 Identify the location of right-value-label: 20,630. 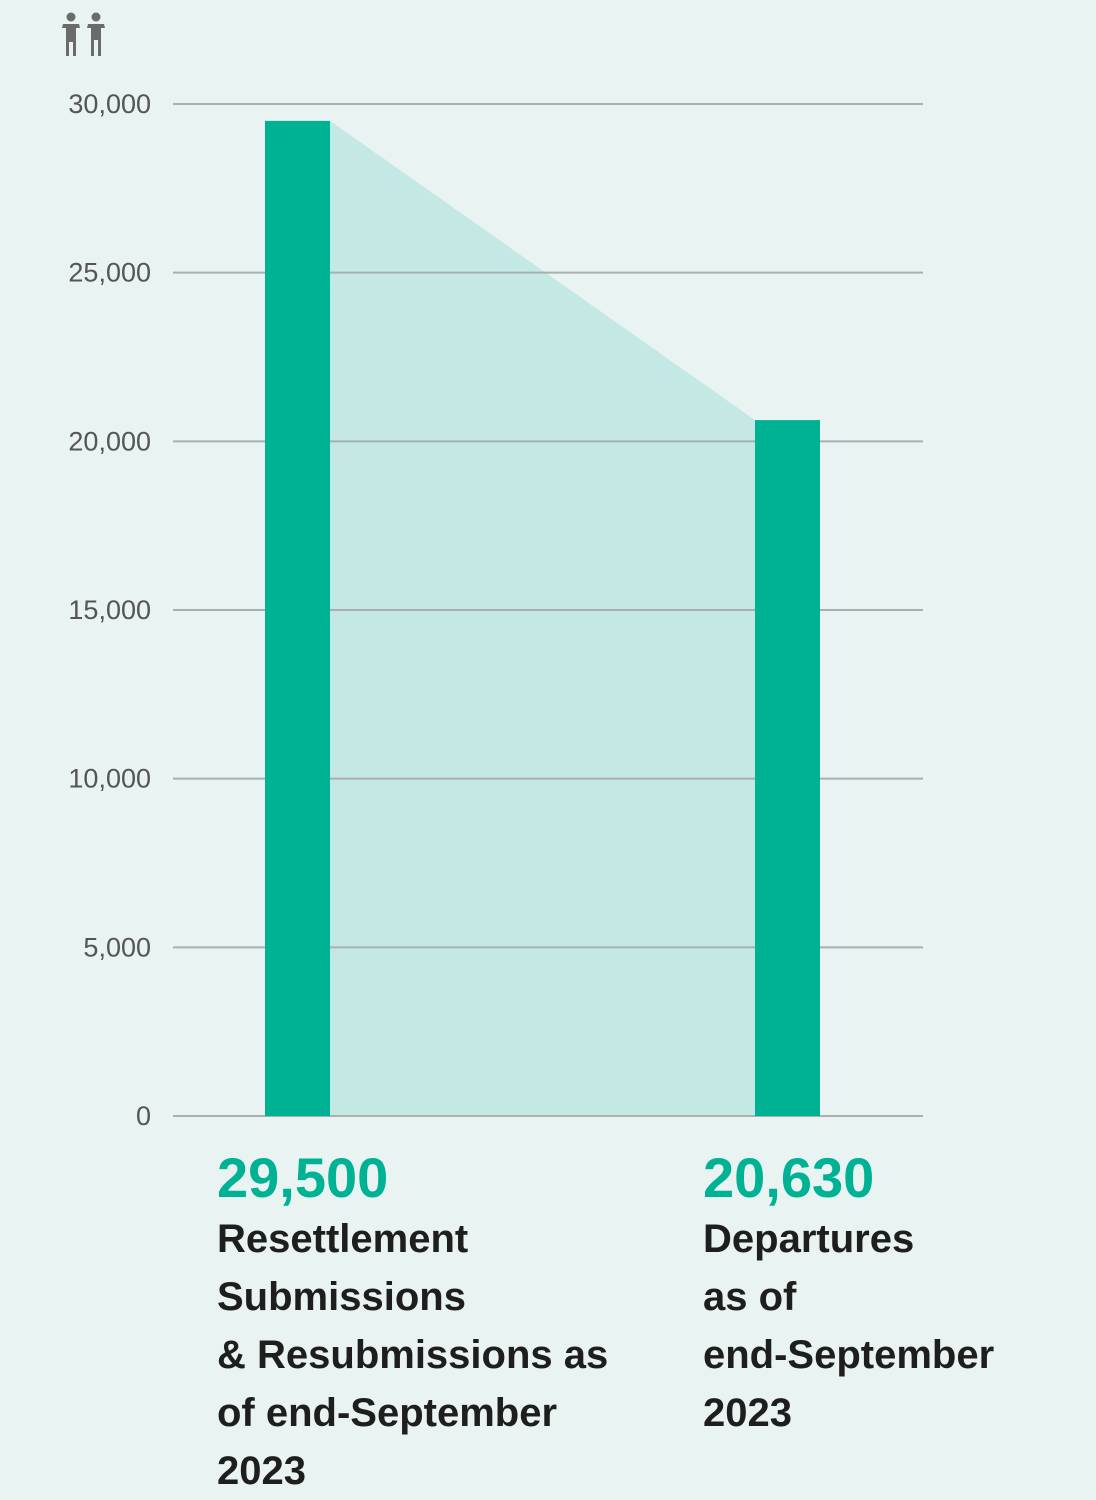
(789, 1177).